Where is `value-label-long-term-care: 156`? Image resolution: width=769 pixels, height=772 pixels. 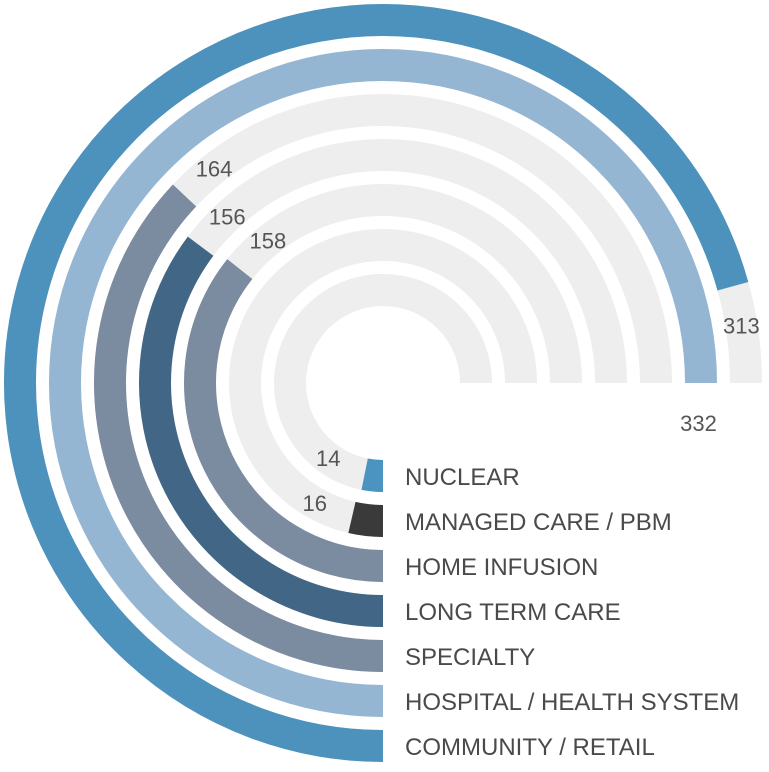 value-label-long-term-care: 156 is located at coordinates (227, 216).